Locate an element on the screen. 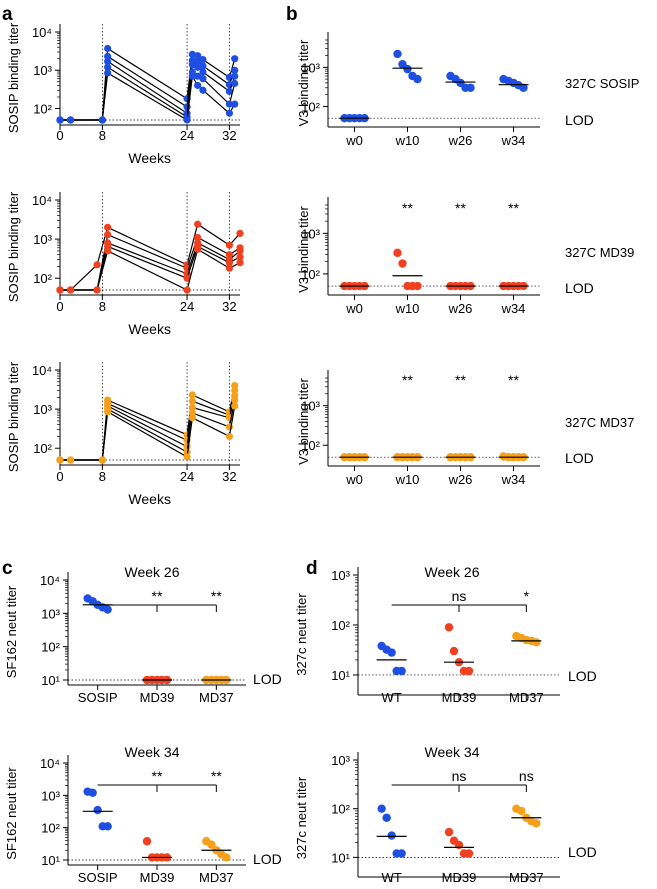  x-tick-label: w0 is located at coordinates (354, 140).